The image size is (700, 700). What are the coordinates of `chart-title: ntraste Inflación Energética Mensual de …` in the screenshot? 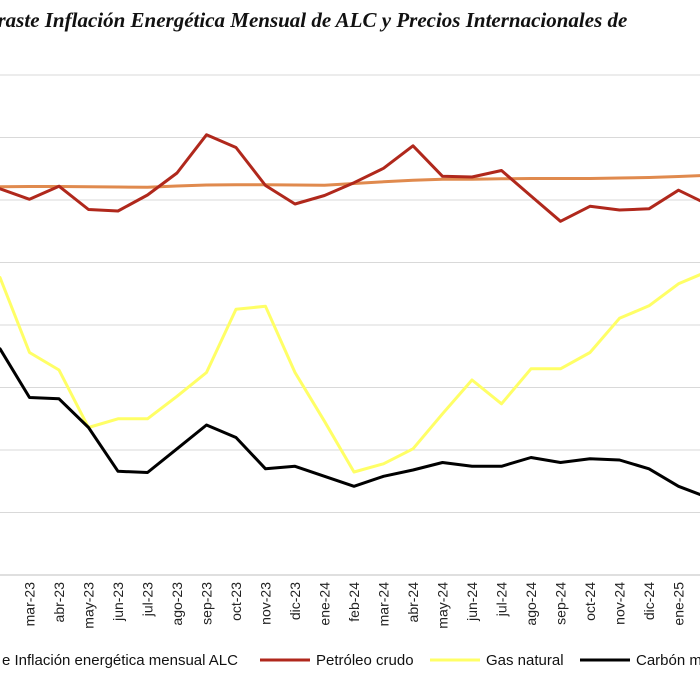 It's located at (314, 20).